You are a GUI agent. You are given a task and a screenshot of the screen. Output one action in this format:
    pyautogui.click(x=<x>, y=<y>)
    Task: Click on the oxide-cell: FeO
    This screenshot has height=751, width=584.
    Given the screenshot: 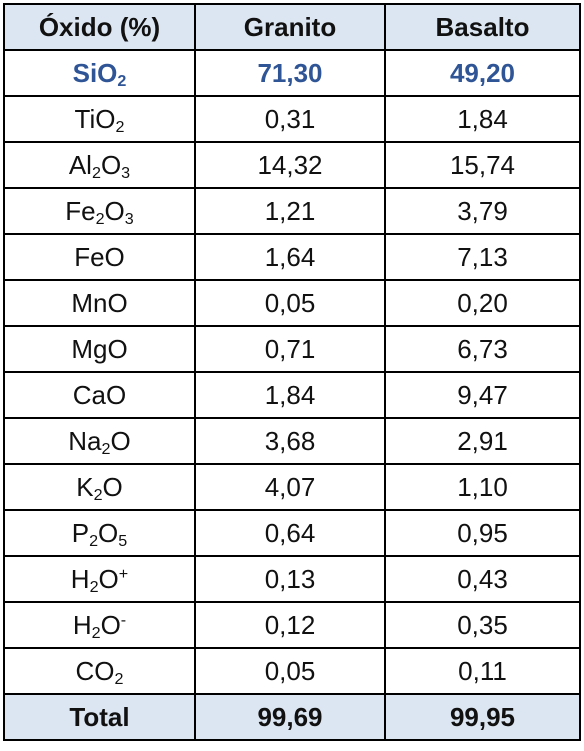 What is the action you would take?
    pyautogui.click(x=99, y=257)
    